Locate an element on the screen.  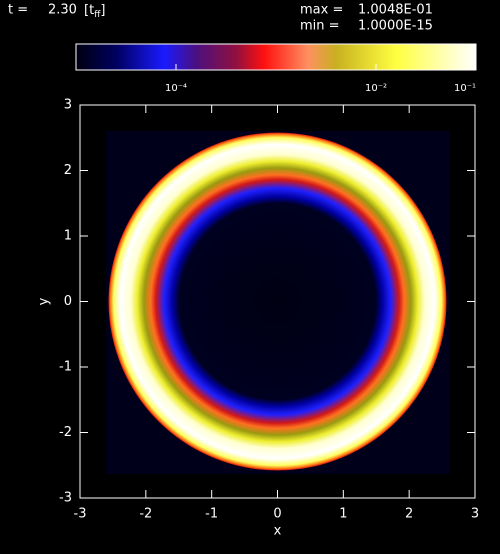
bracket: [ is located at coordinates (86, 10).